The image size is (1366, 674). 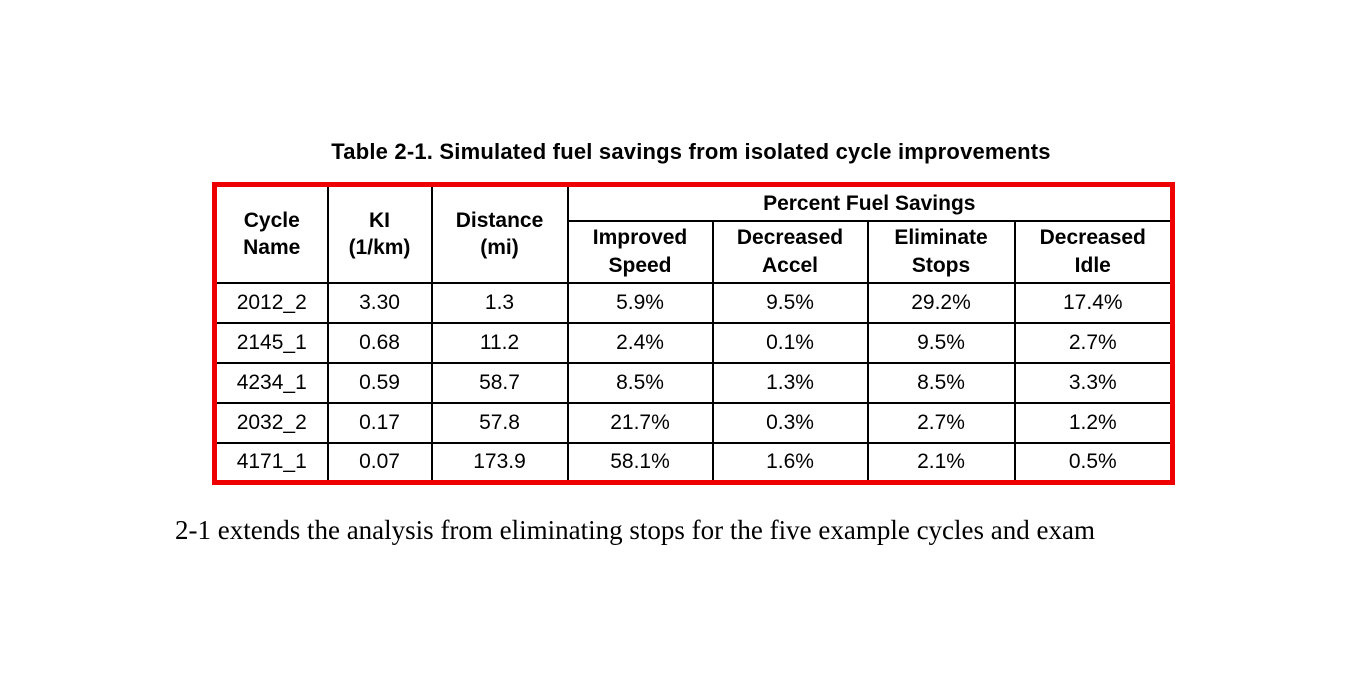 I want to click on table-cell: 57.8, so click(x=499, y=422).